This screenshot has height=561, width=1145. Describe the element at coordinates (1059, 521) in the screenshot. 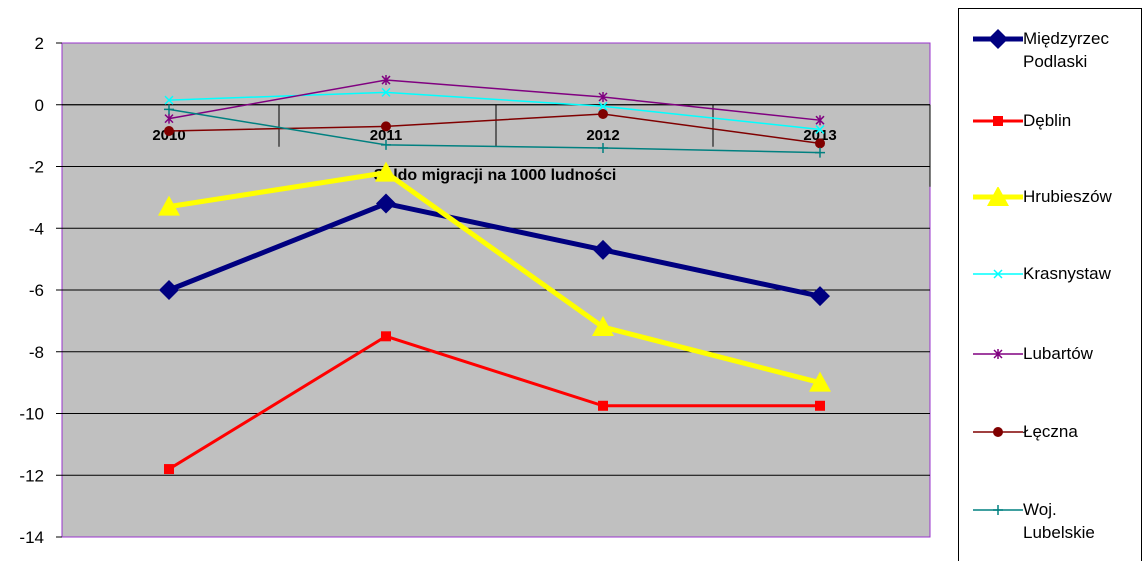

I see `legend-label: Woj. Lubelskie` at that location.